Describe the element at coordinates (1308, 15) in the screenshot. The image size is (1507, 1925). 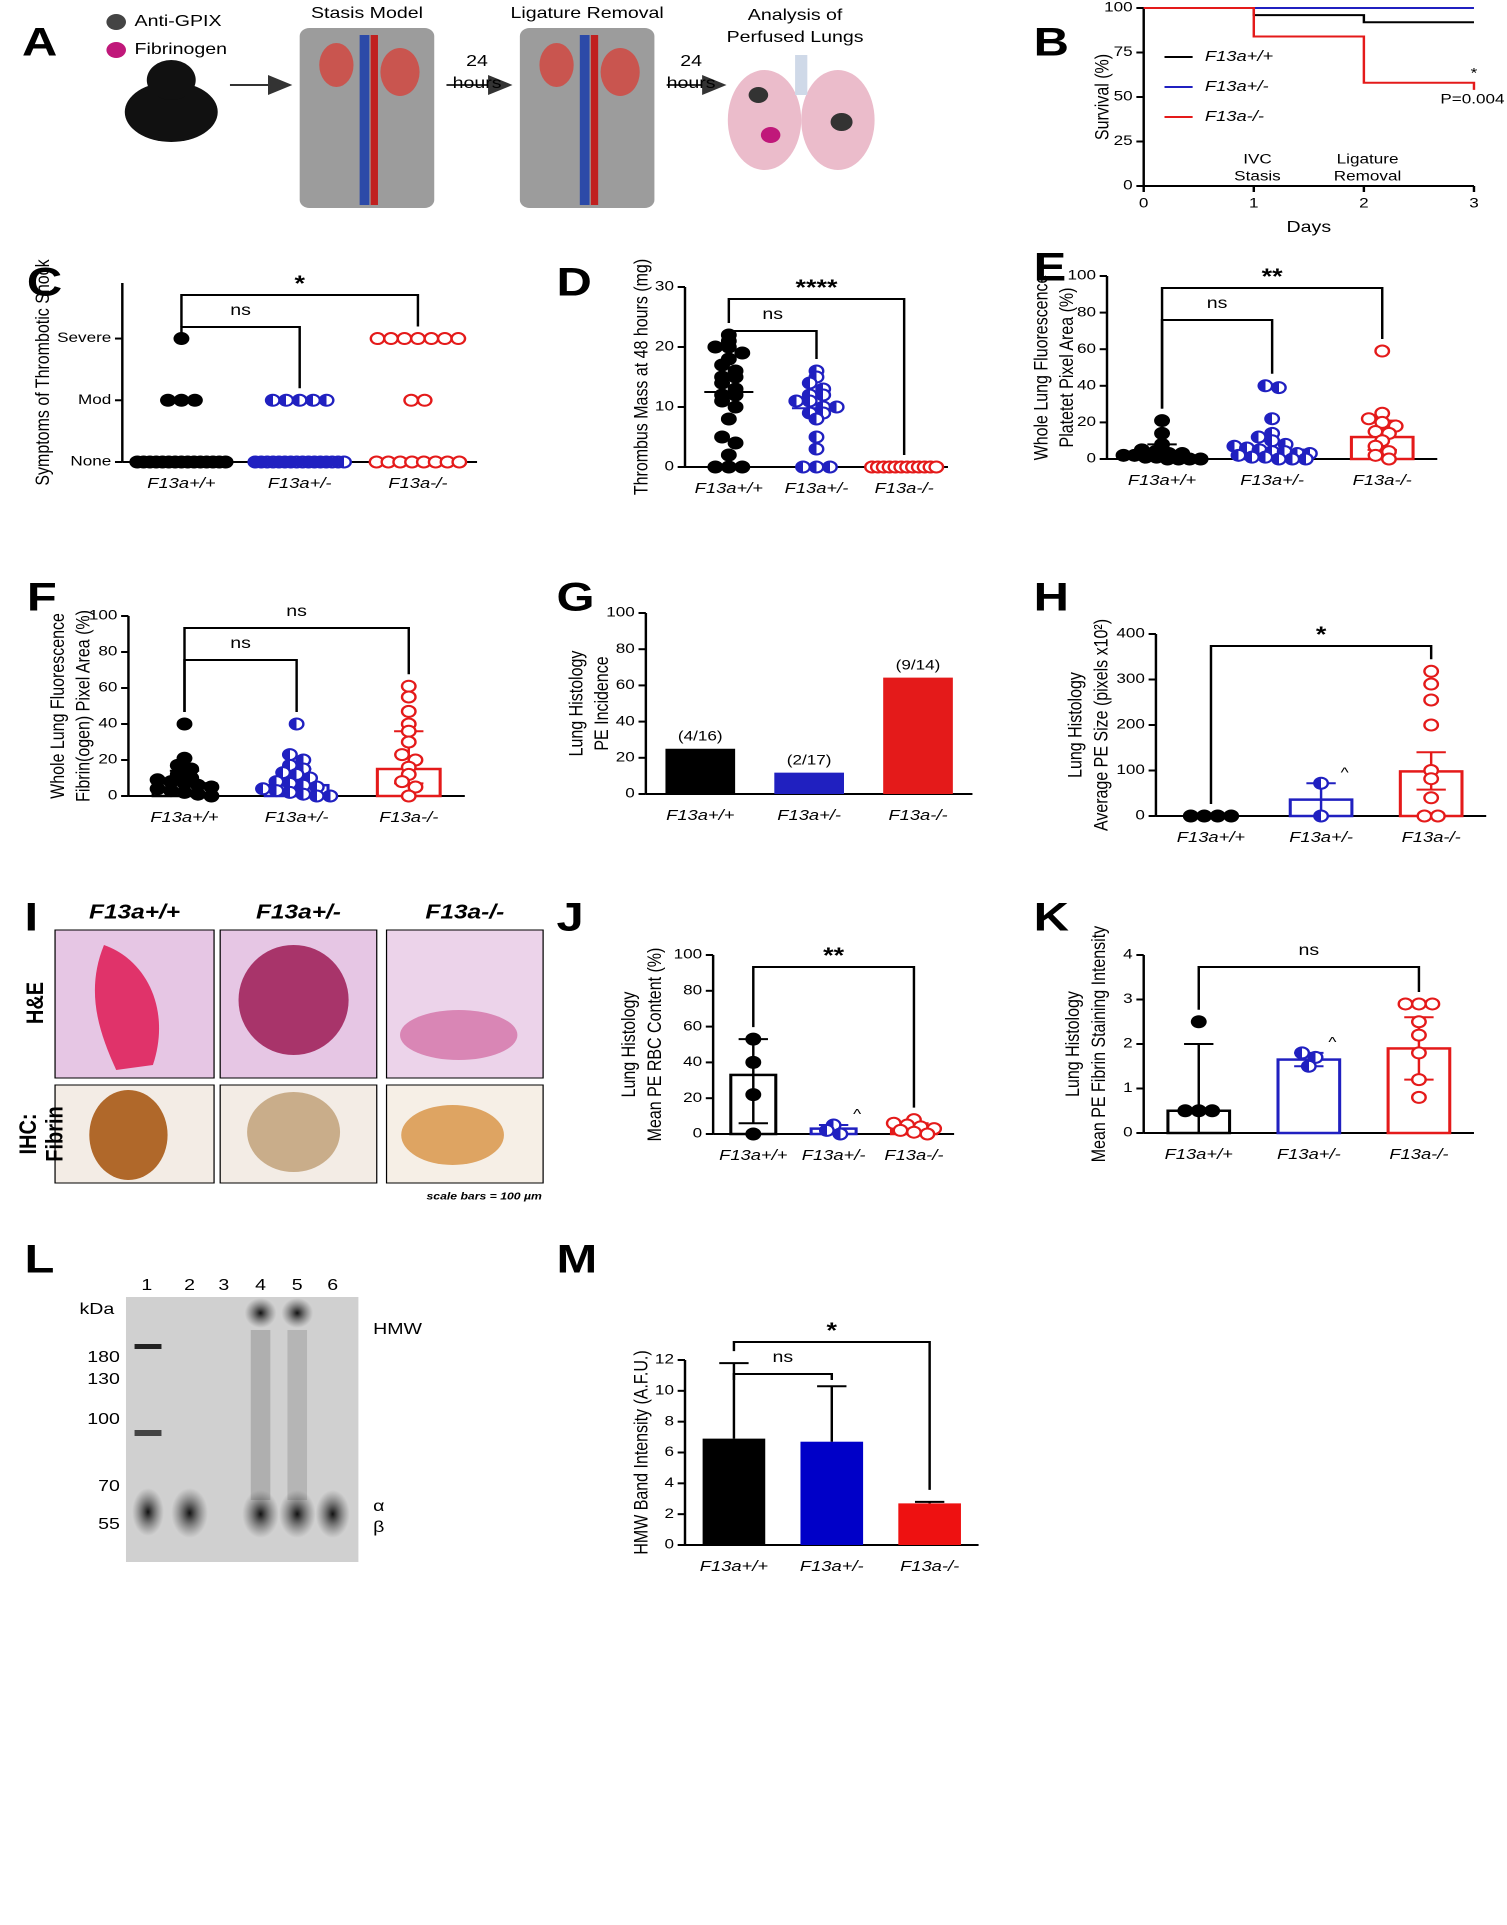
I see `survival-line` at that location.